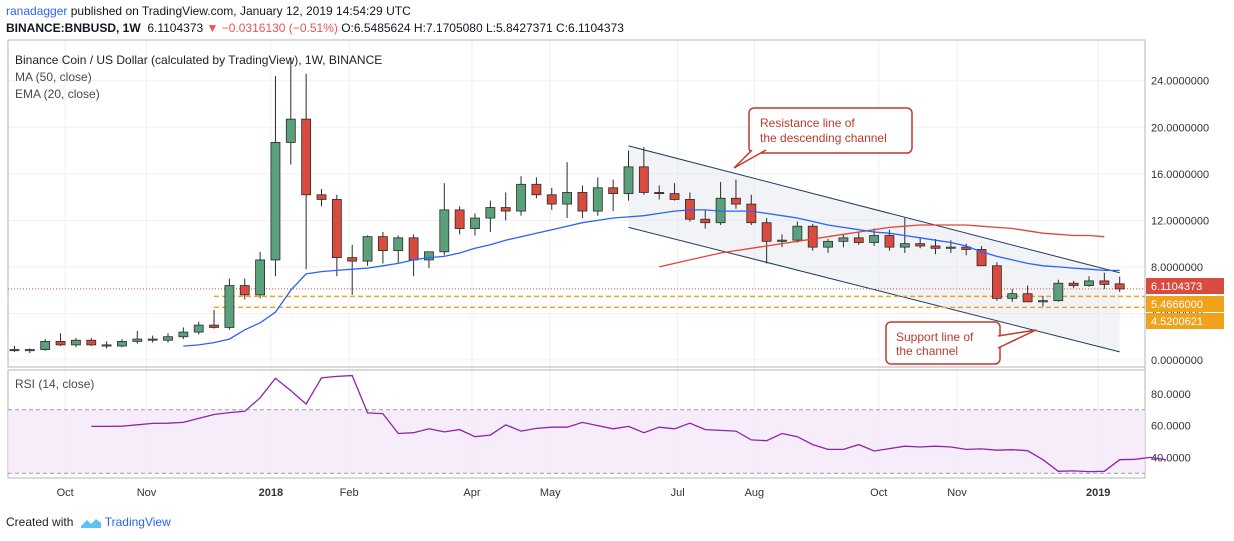 Image resolution: width=1234 pixels, height=541 pixels. What do you see at coordinates (1180, 128) in the screenshot?
I see `price-tick-label: 20.0000000` at bounding box center [1180, 128].